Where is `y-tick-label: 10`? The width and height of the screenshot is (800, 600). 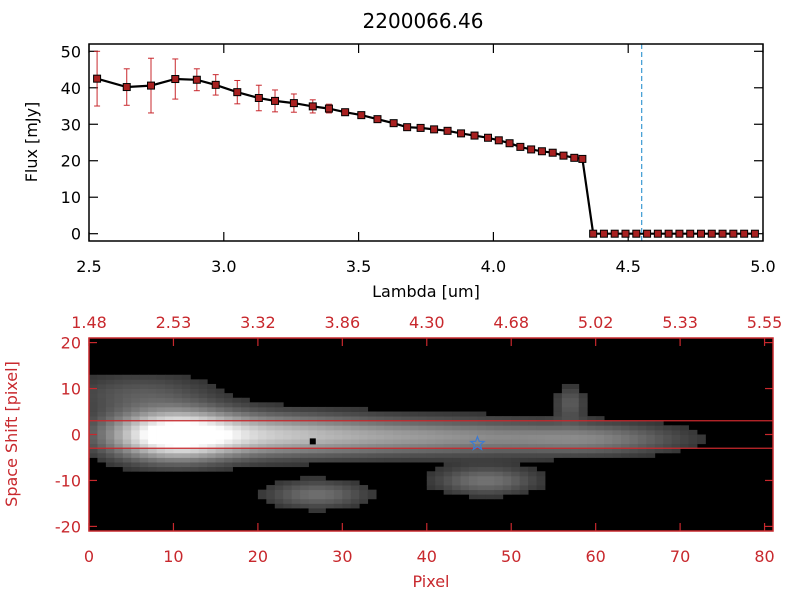
y-tick-label: 10 is located at coordinates (71, 197).